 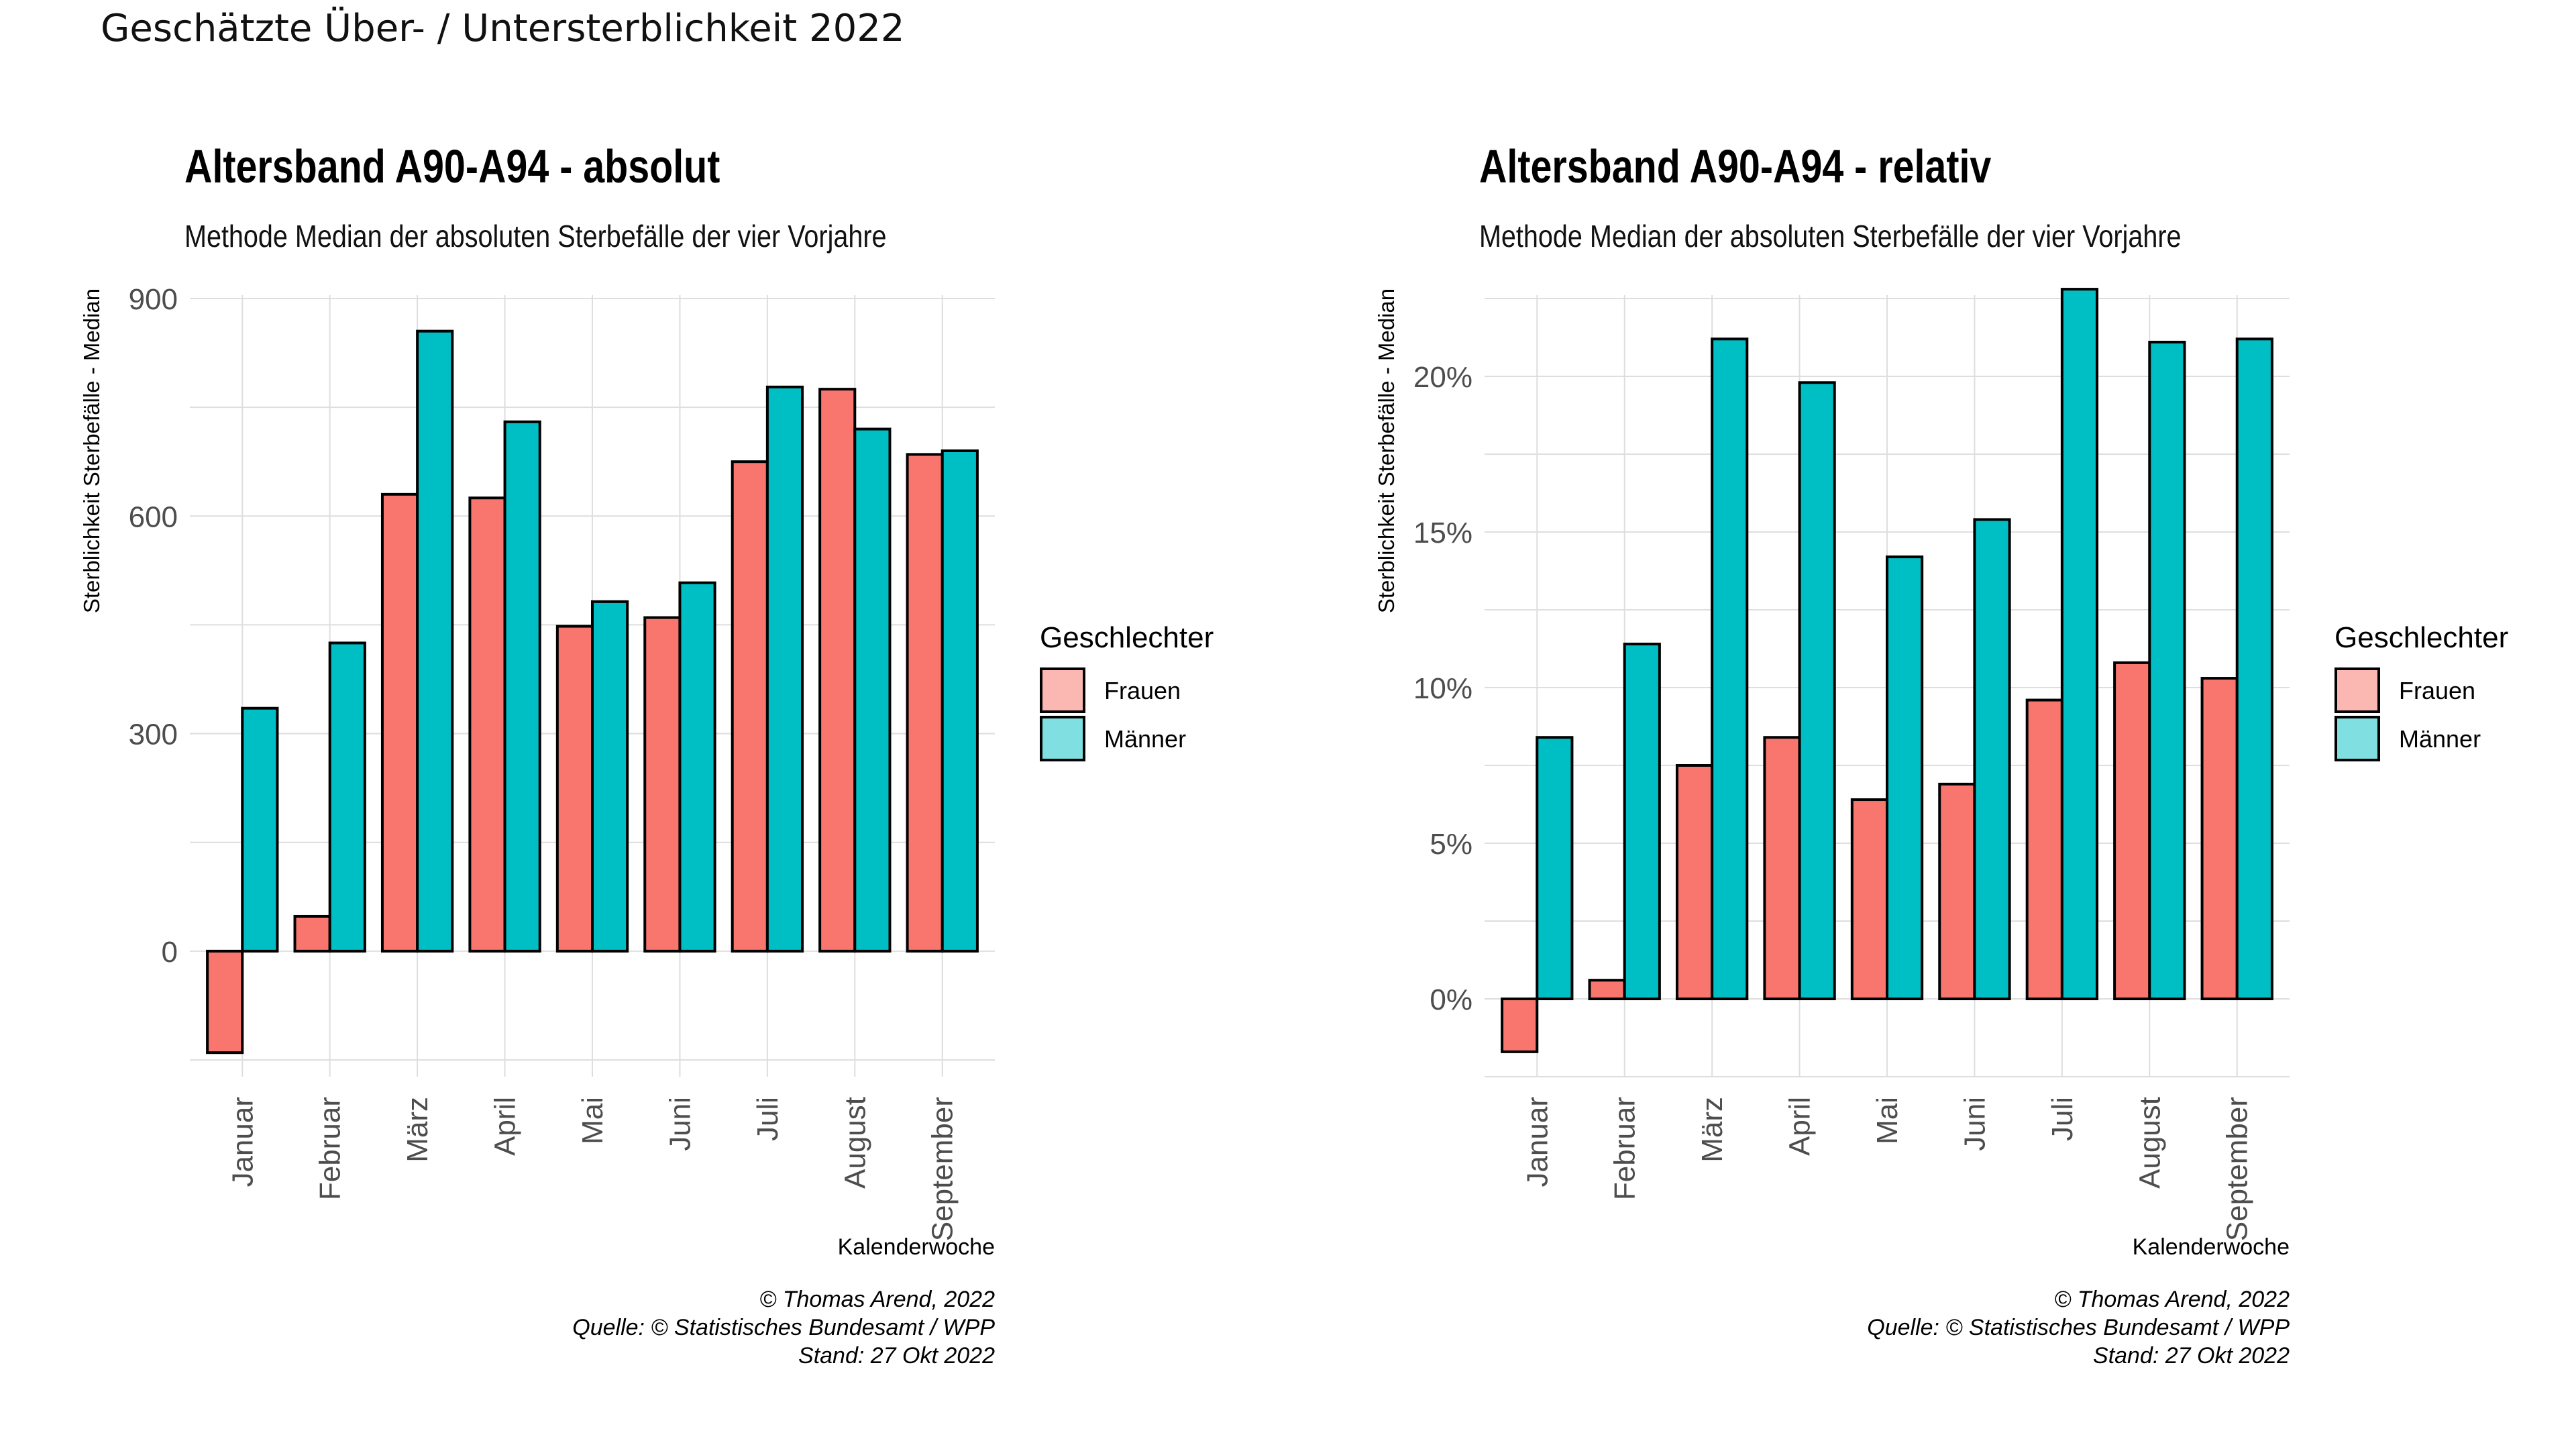 What do you see at coordinates (153, 516) in the screenshot?
I see `y-tick-label: 600` at bounding box center [153, 516].